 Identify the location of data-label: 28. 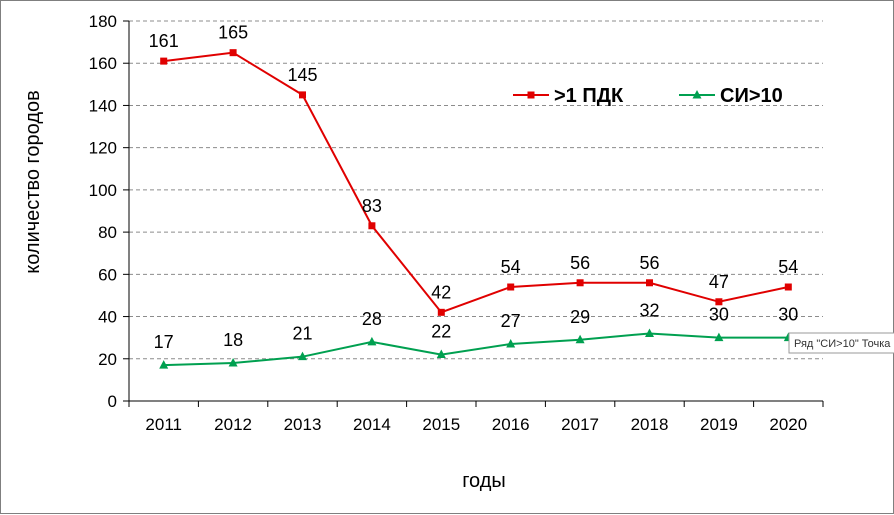
(372, 319).